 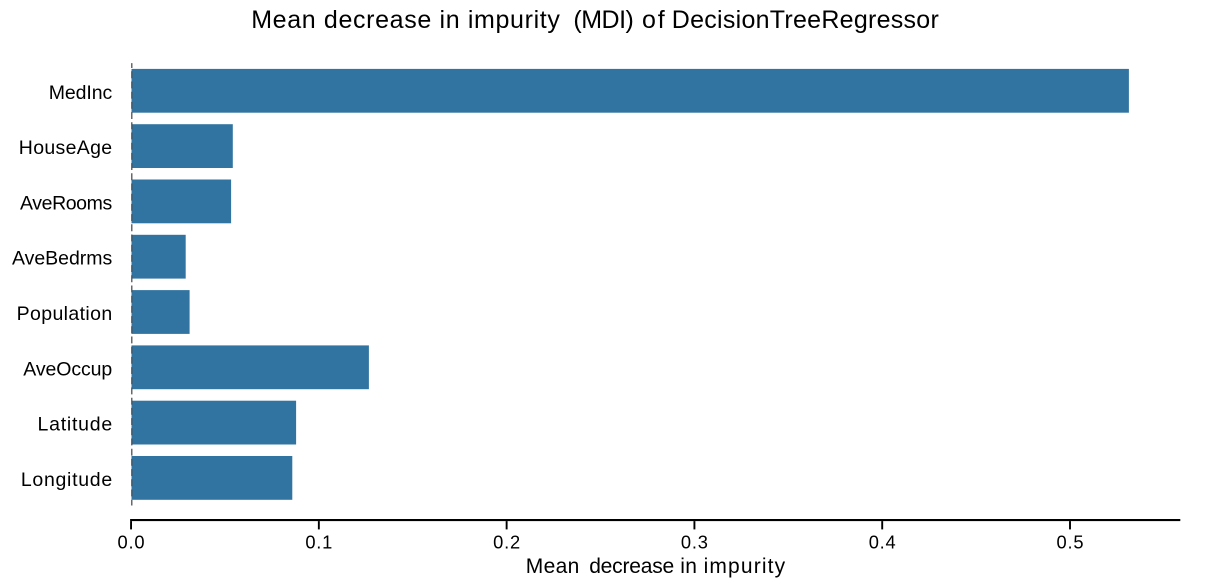 What do you see at coordinates (62, 259) in the screenshot?
I see `svg-text: AveBedrms` at bounding box center [62, 259].